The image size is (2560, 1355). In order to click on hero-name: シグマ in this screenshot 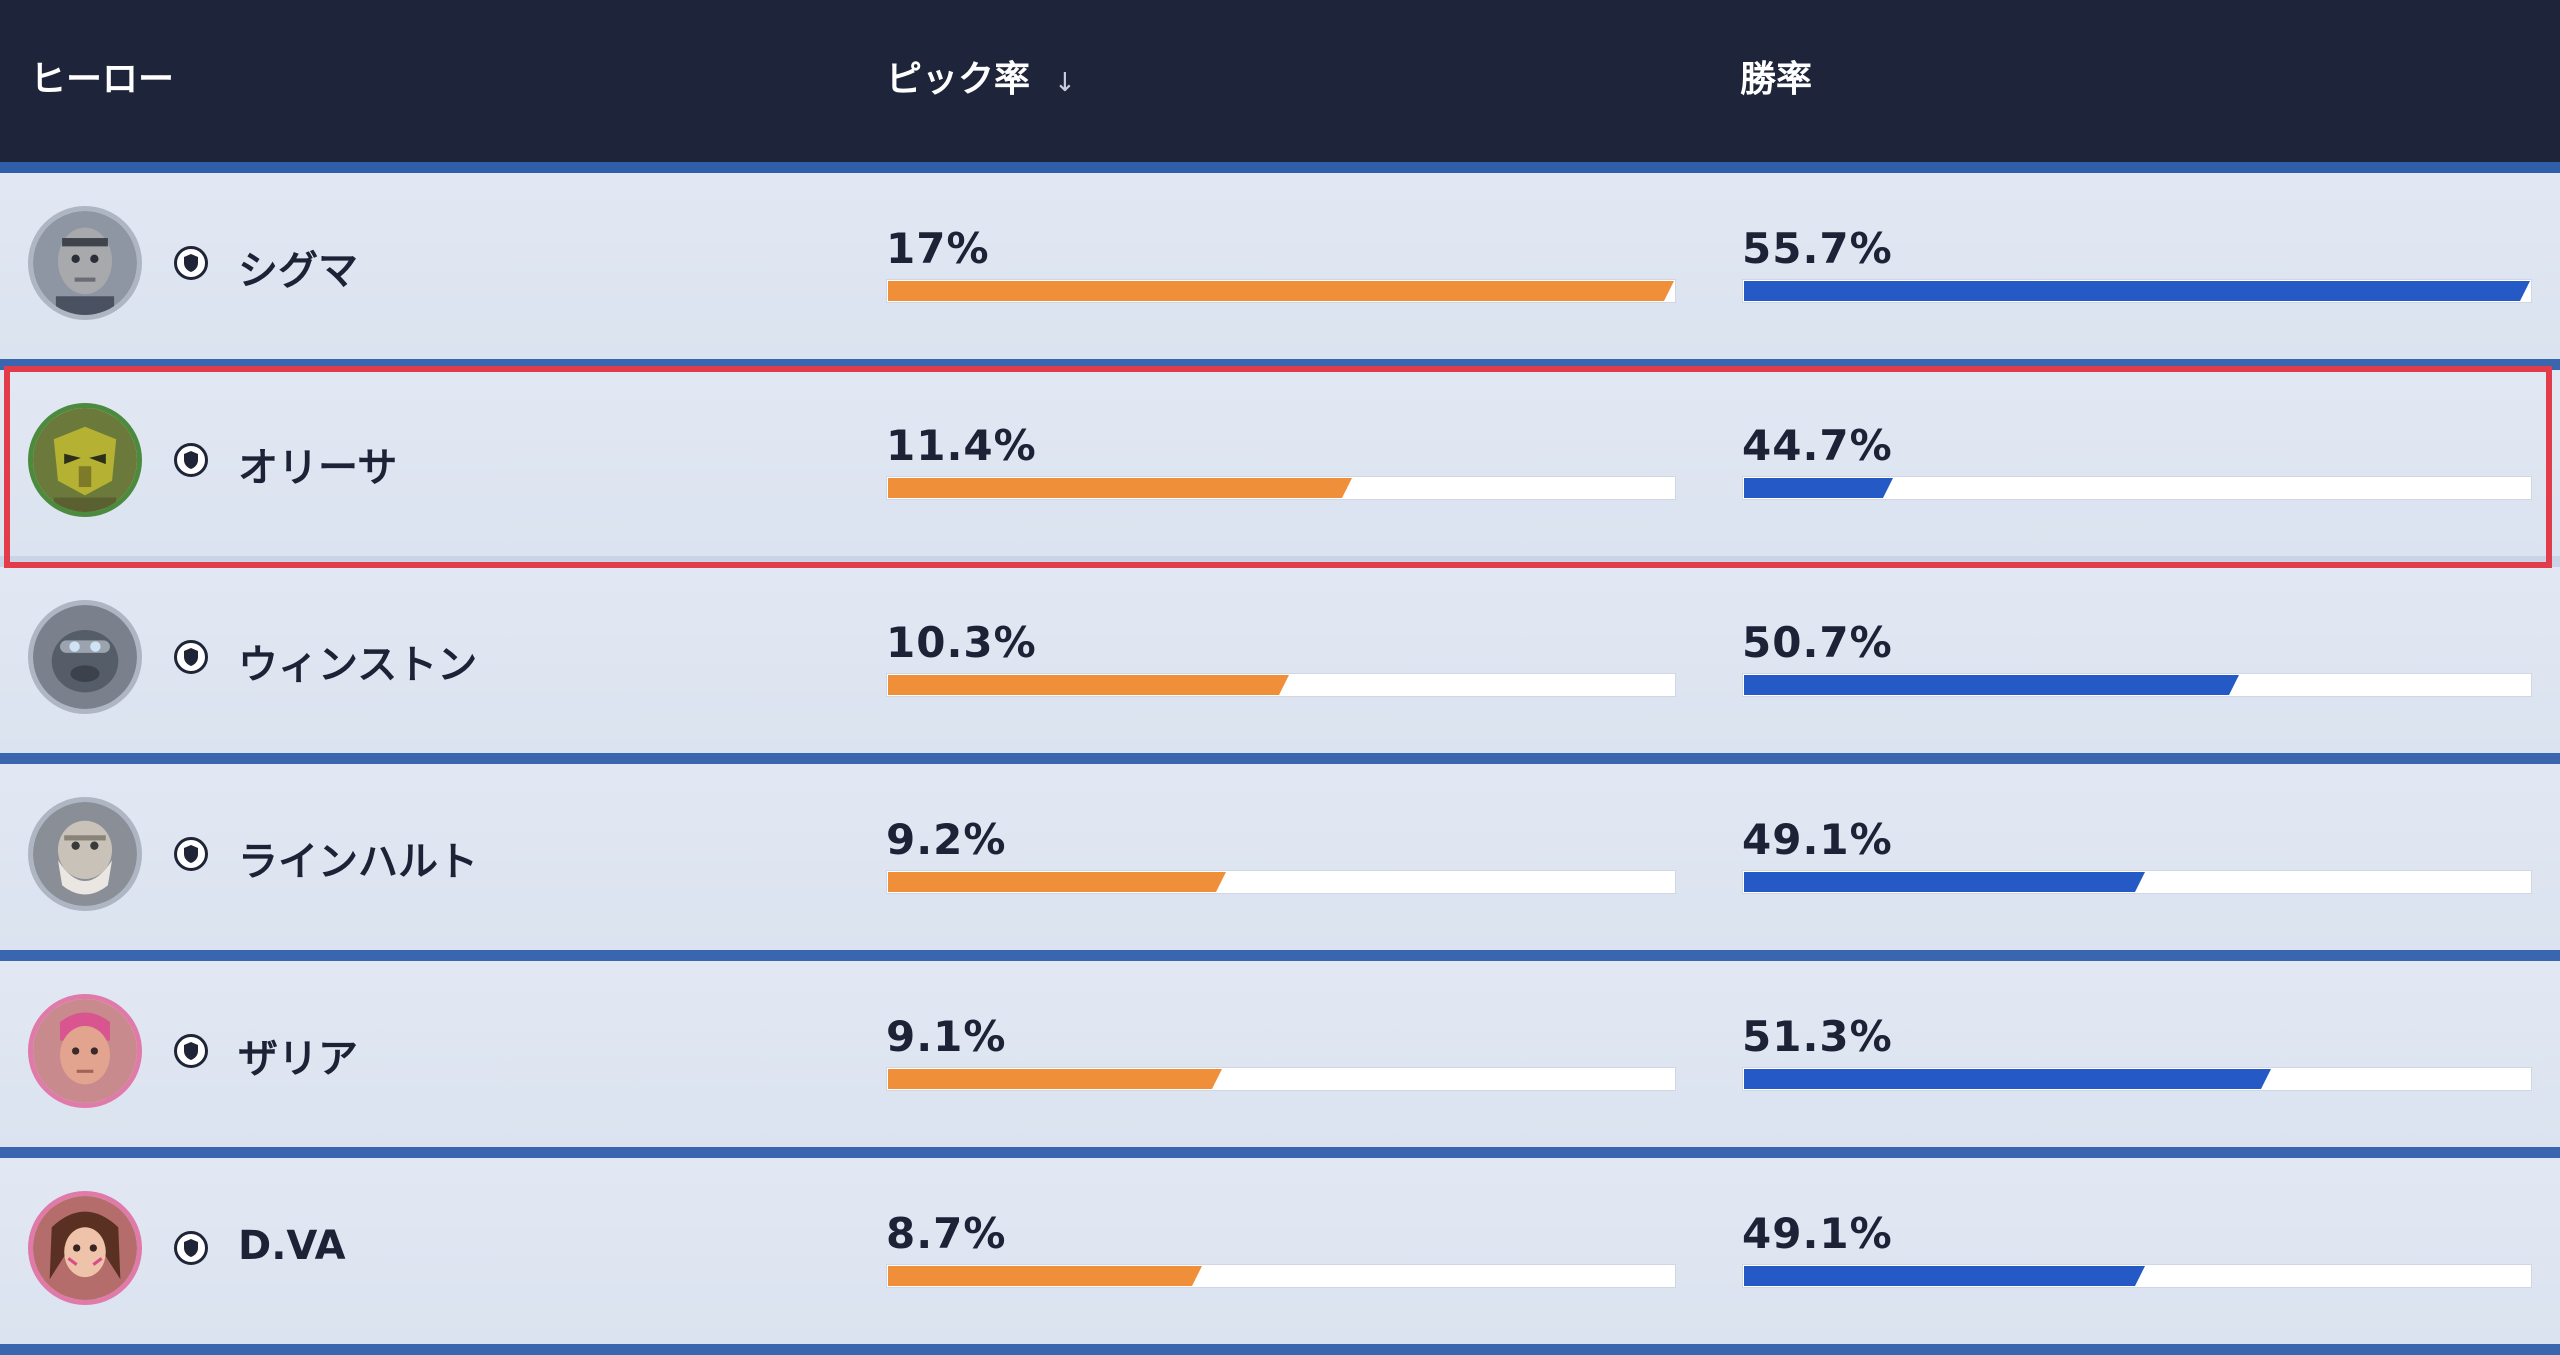, I will do `click(298, 271)`.